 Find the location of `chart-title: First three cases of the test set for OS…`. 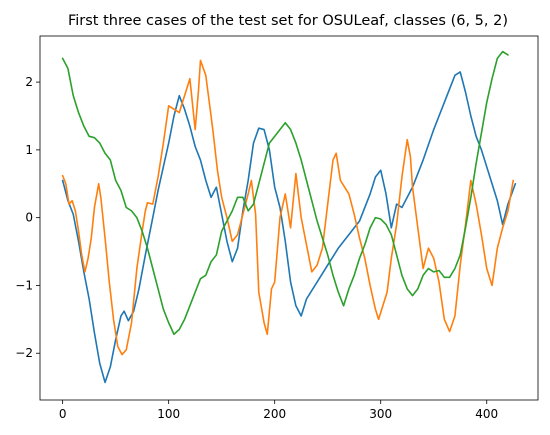

chart-title: First three cases of the test set for OS… is located at coordinates (288, 21).